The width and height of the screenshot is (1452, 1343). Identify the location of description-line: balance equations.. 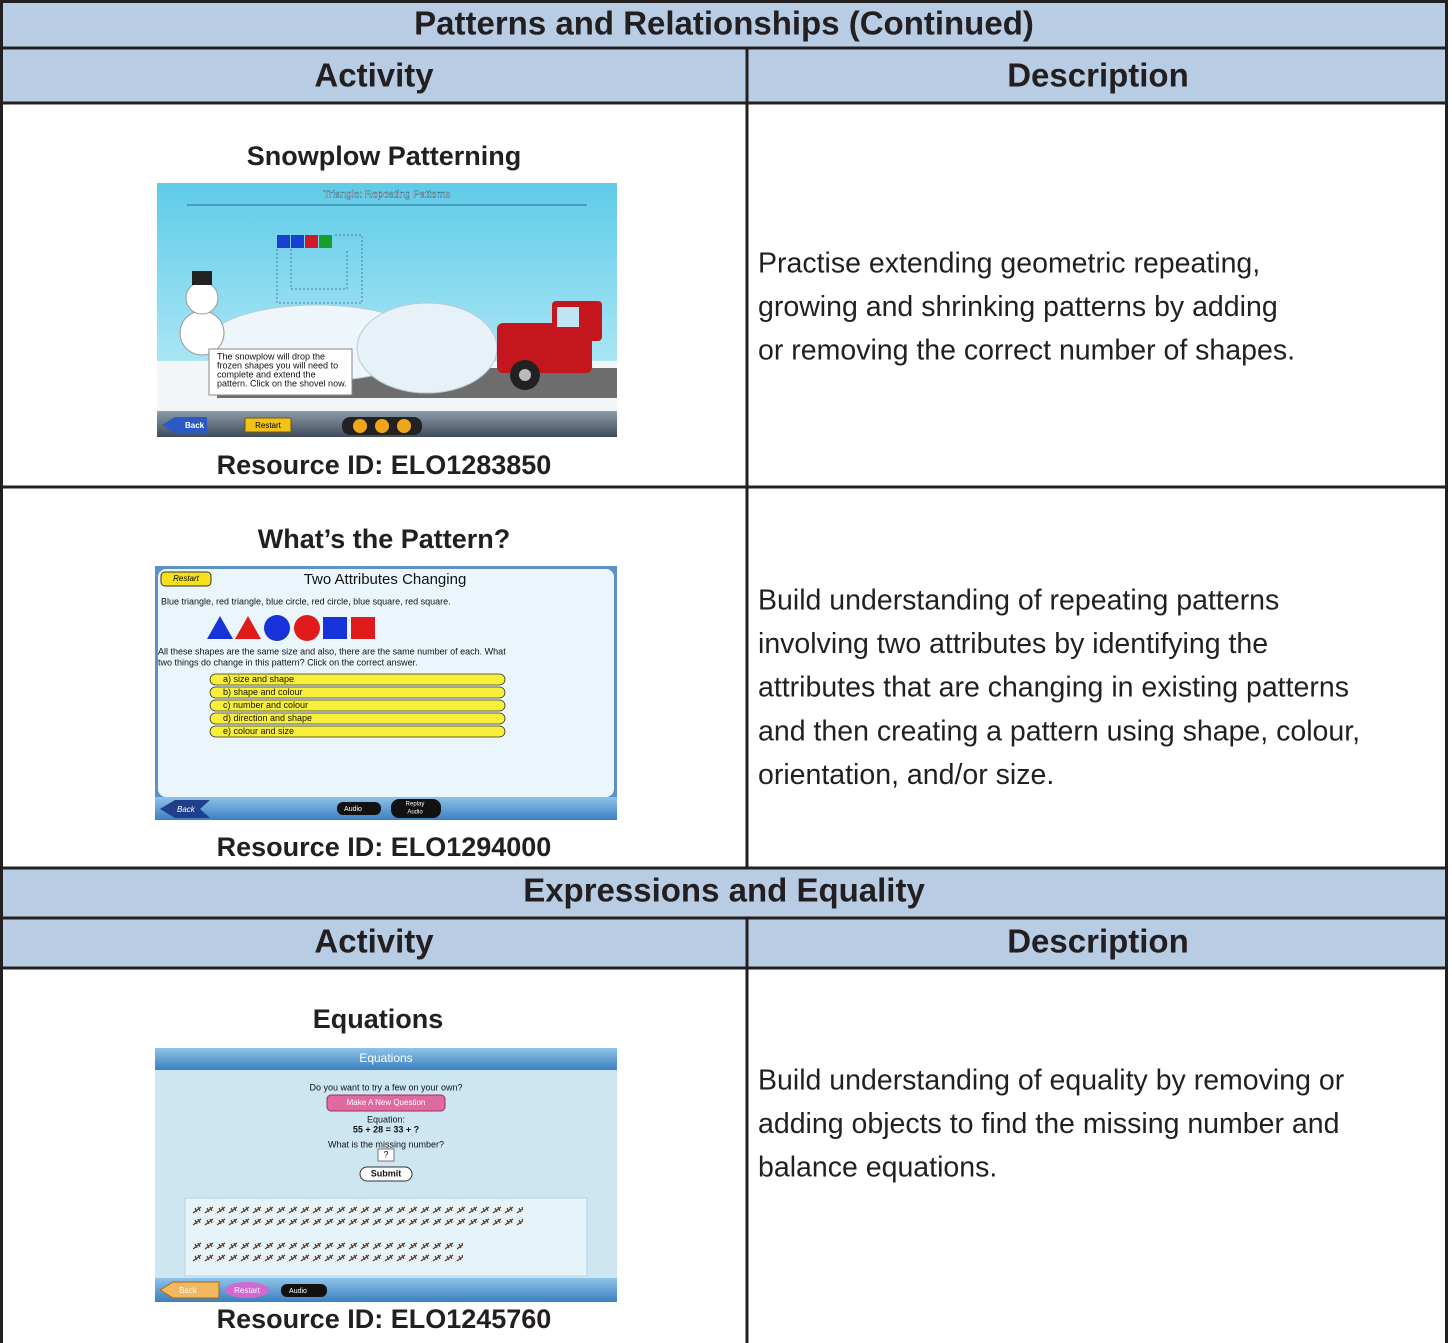
(877, 1168).